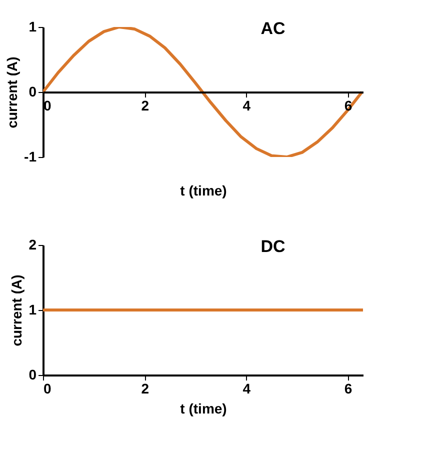  Describe the element at coordinates (273, 28) in the screenshot. I see `chart-title: AC` at that location.